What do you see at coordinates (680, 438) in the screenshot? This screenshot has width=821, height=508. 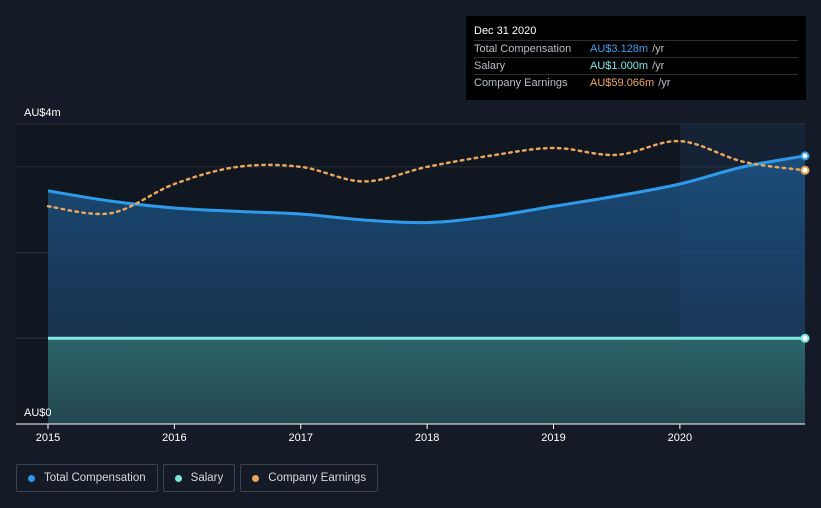 I see `x-tick-label: 2020` at bounding box center [680, 438].